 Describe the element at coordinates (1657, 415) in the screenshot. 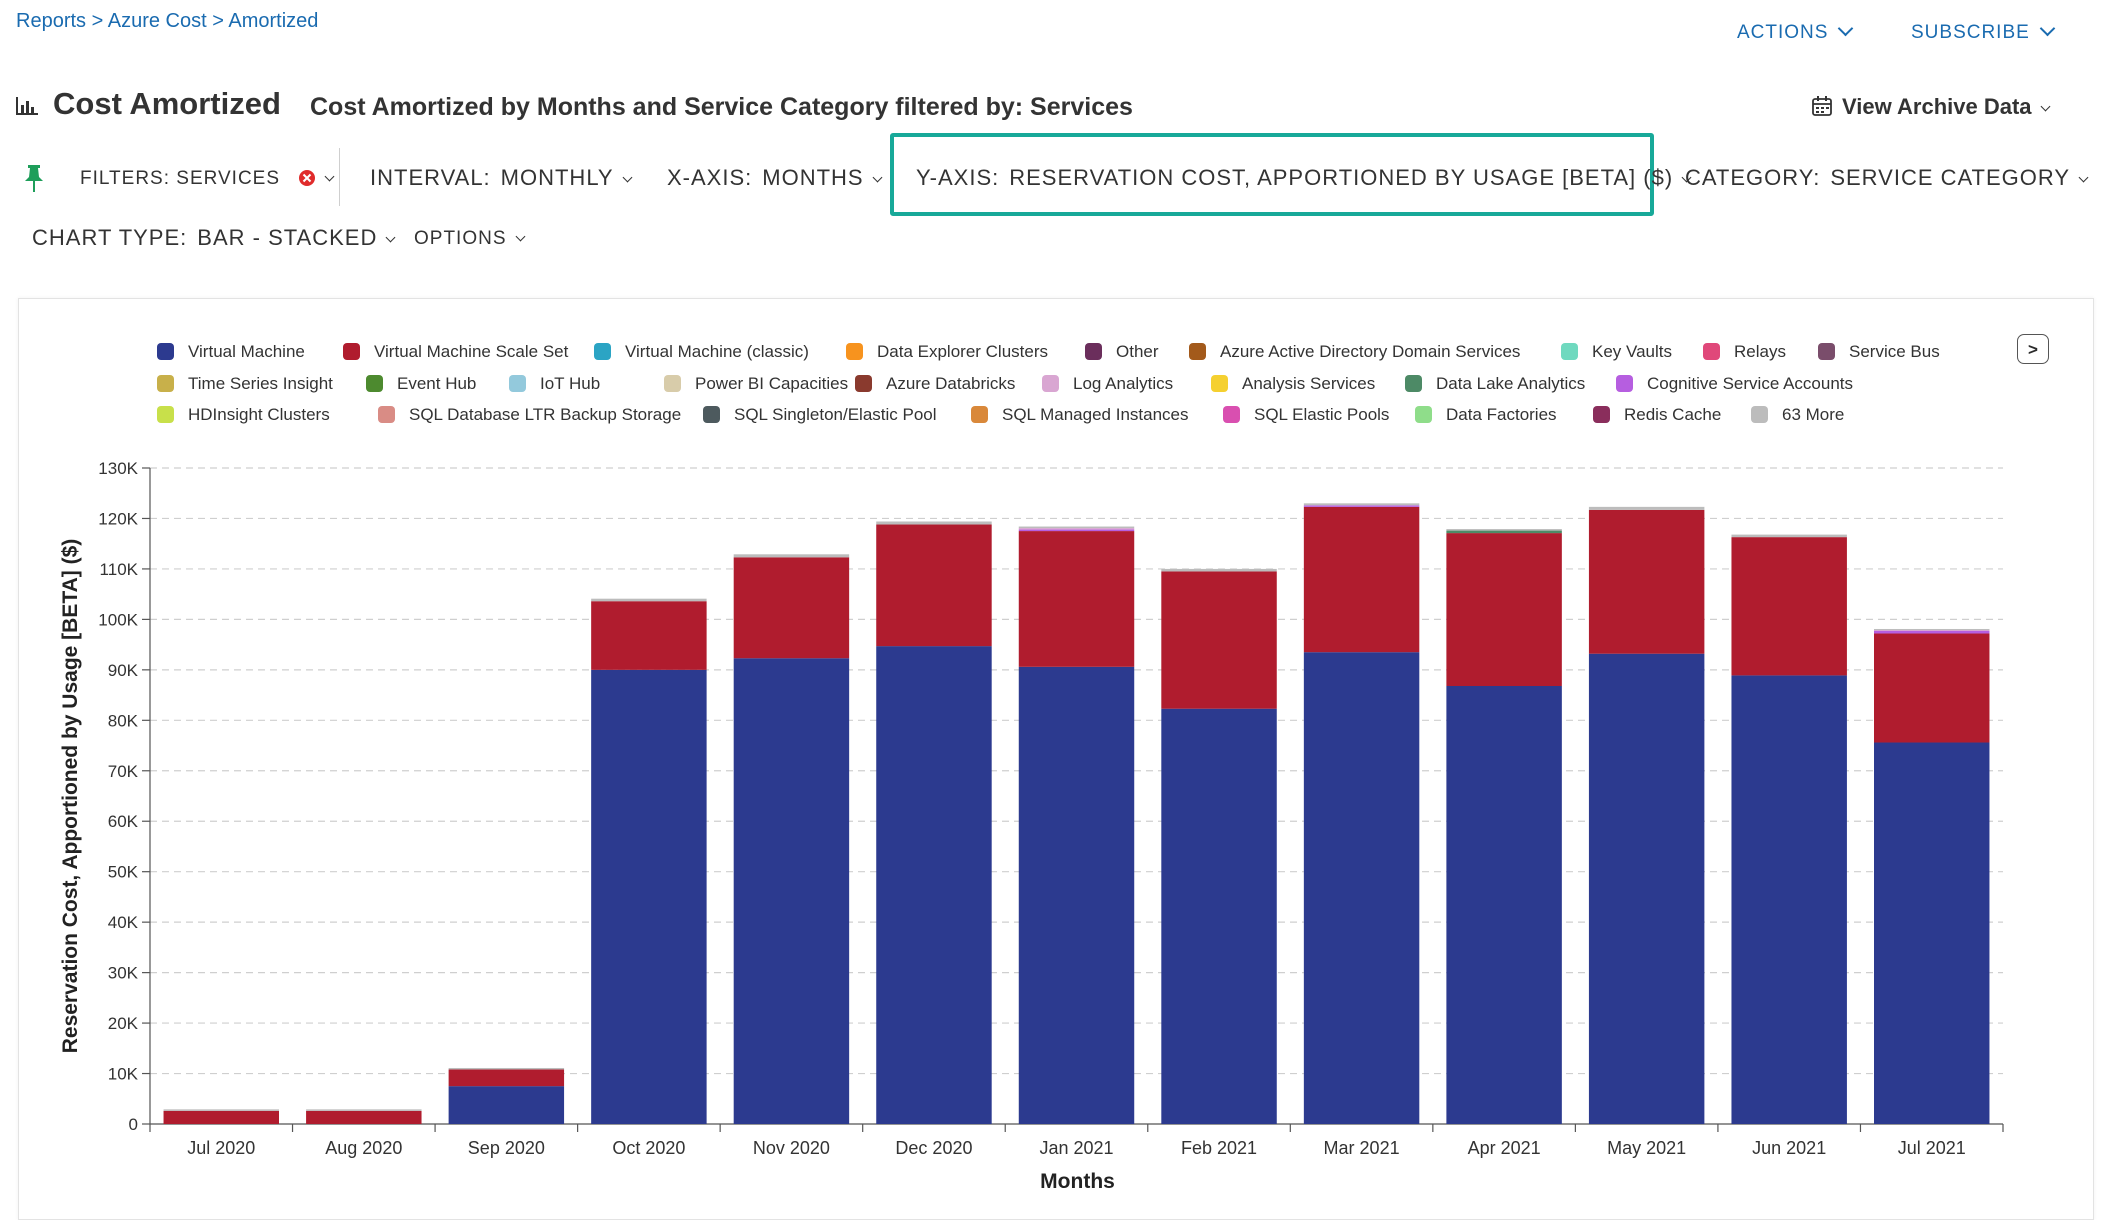

I see `legend-item: Redis Cache` at that location.